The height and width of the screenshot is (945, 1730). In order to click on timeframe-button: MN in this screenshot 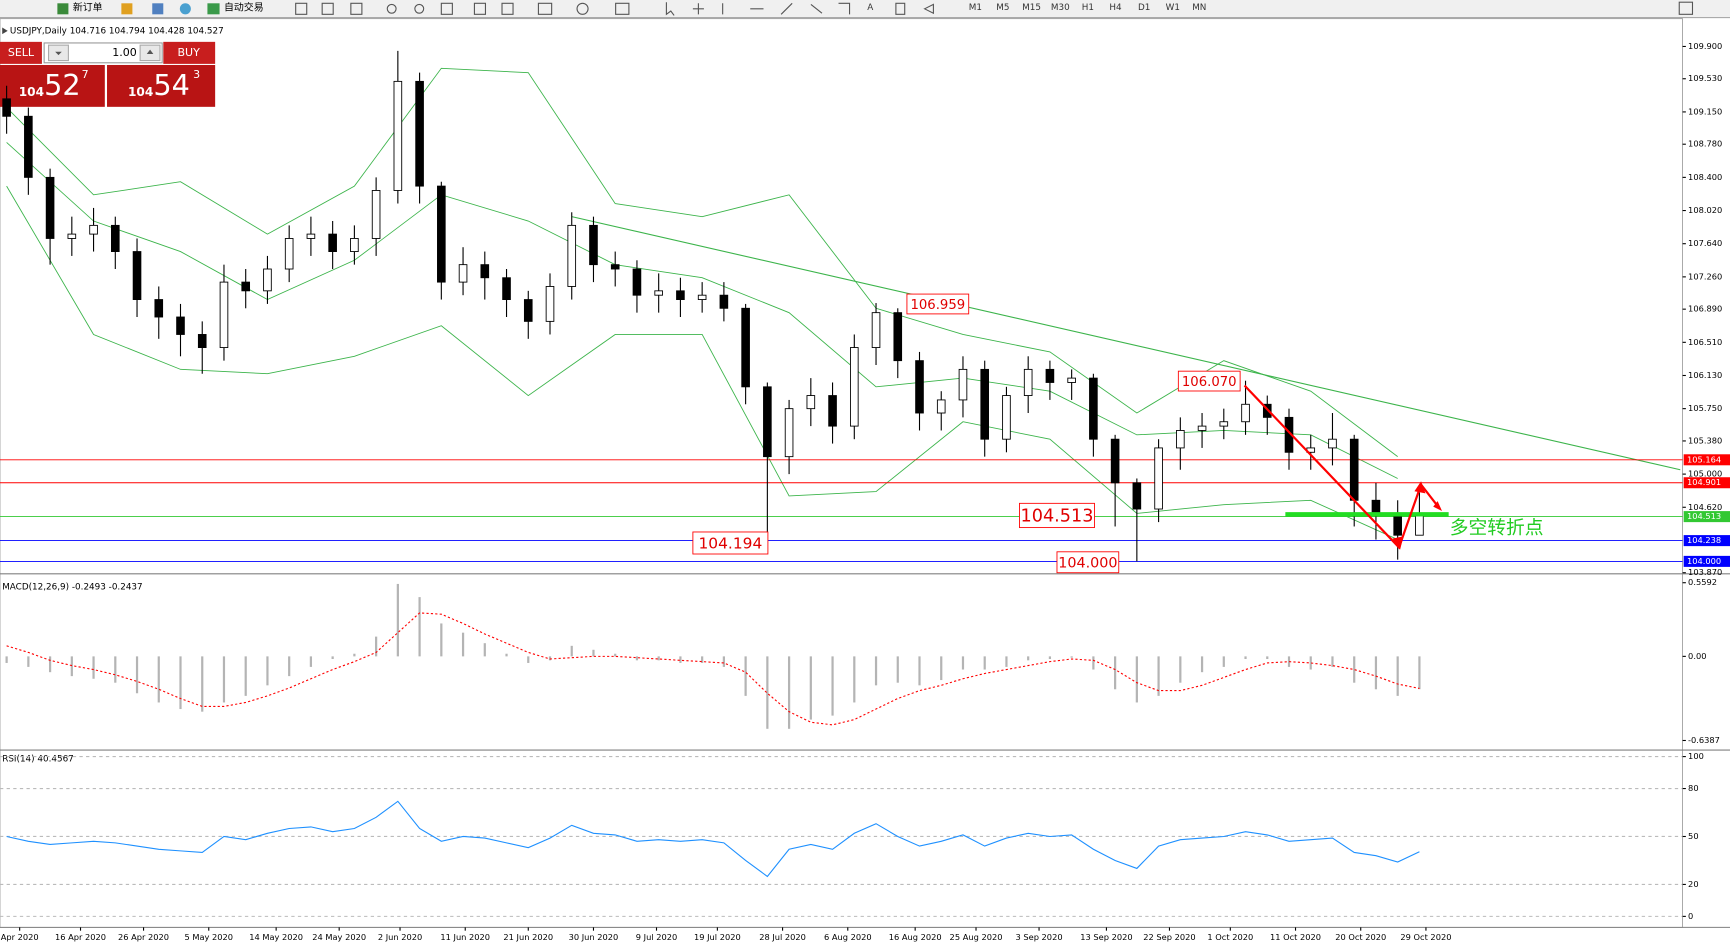, I will do `click(1199, 8)`.